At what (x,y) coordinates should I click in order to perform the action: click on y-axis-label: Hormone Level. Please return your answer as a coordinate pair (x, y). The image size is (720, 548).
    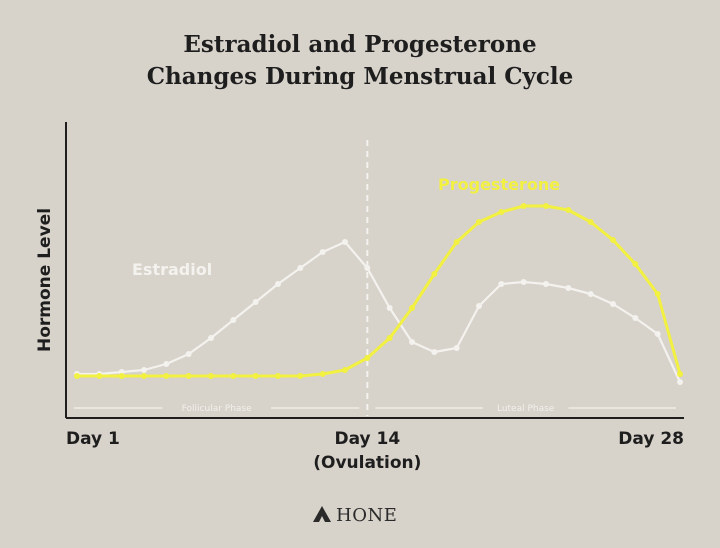
    Looking at the image, I should click on (45, 280).